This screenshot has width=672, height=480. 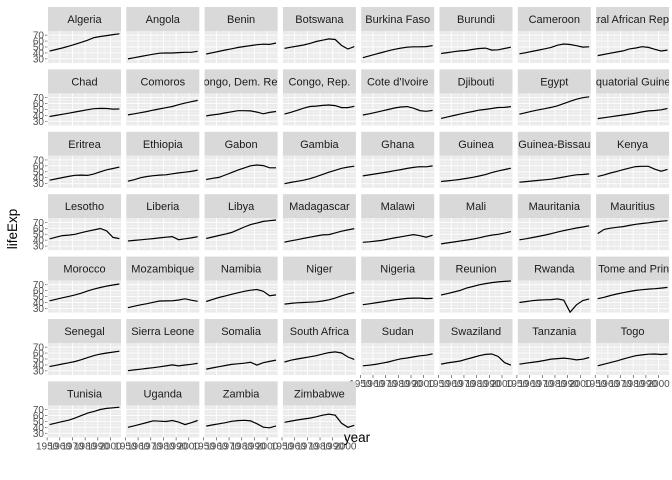 What do you see at coordinates (554, 145) in the screenshot?
I see `facet-strip-label: Guinea-Bissau` at bounding box center [554, 145].